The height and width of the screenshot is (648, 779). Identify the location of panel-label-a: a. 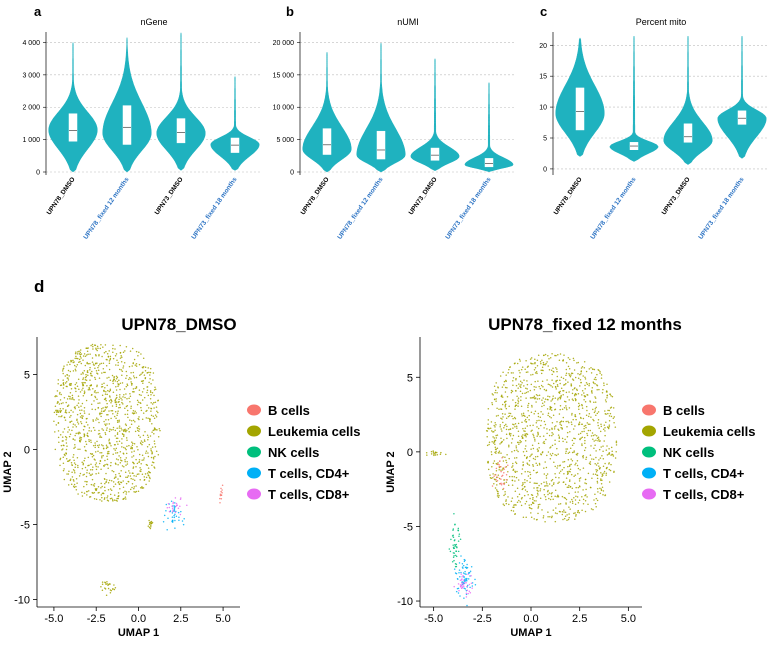
(38, 11).